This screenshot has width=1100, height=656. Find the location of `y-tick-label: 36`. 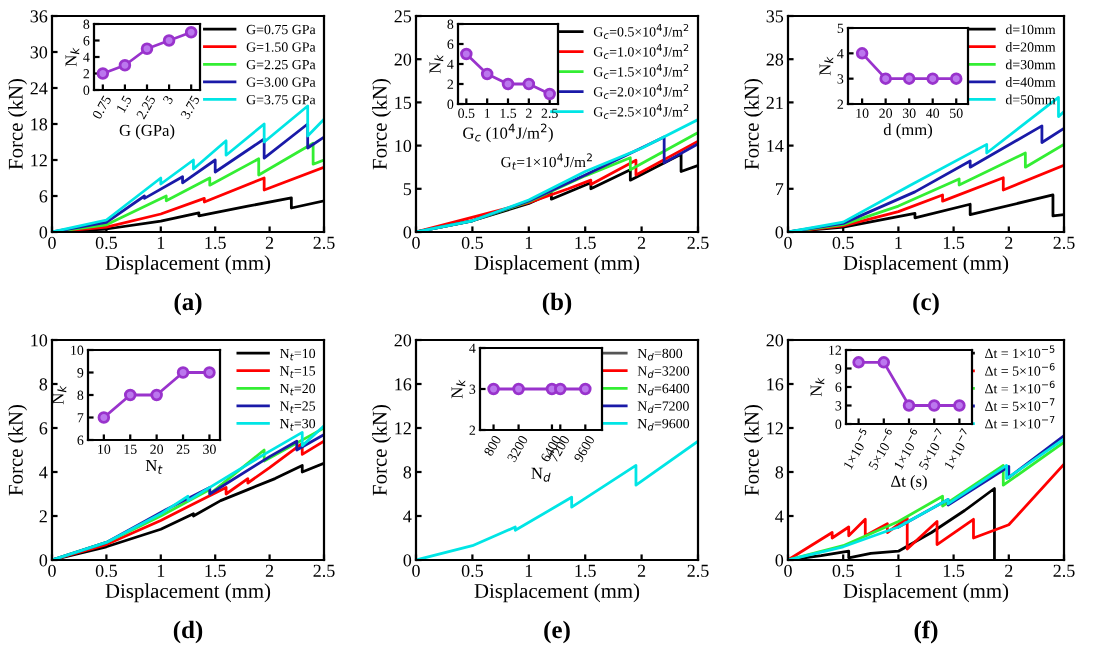

y-tick-label: 36 is located at coordinates (39, 16).